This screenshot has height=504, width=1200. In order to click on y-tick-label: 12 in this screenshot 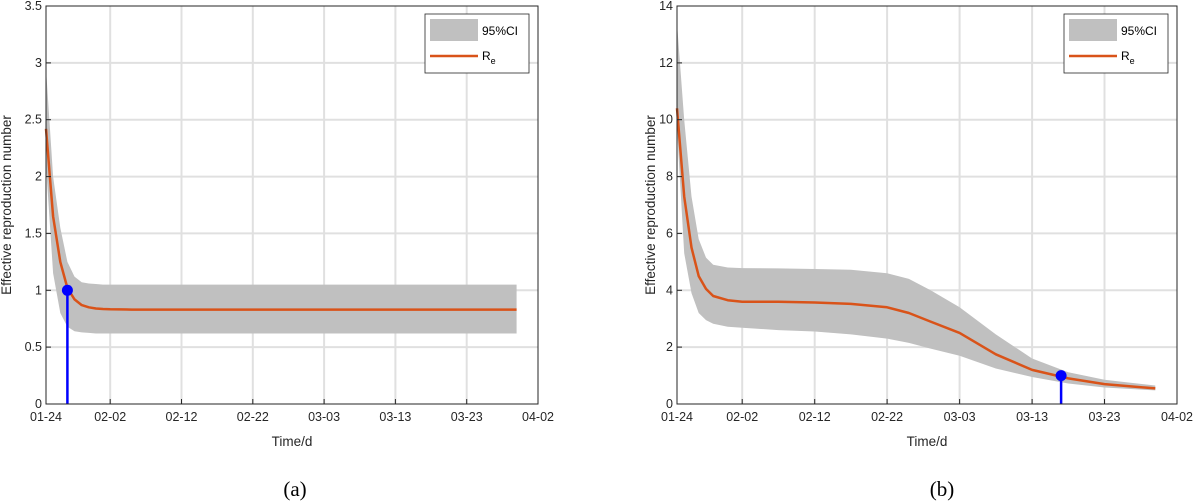, I will do `click(666, 63)`.